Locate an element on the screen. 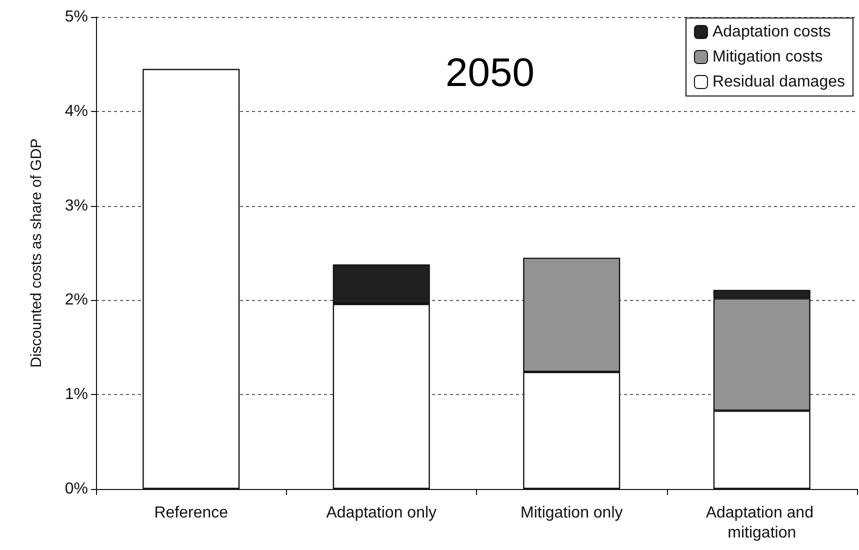 The width and height of the screenshot is (859, 550). x-tick-label: Reference is located at coordinates (191, 513).